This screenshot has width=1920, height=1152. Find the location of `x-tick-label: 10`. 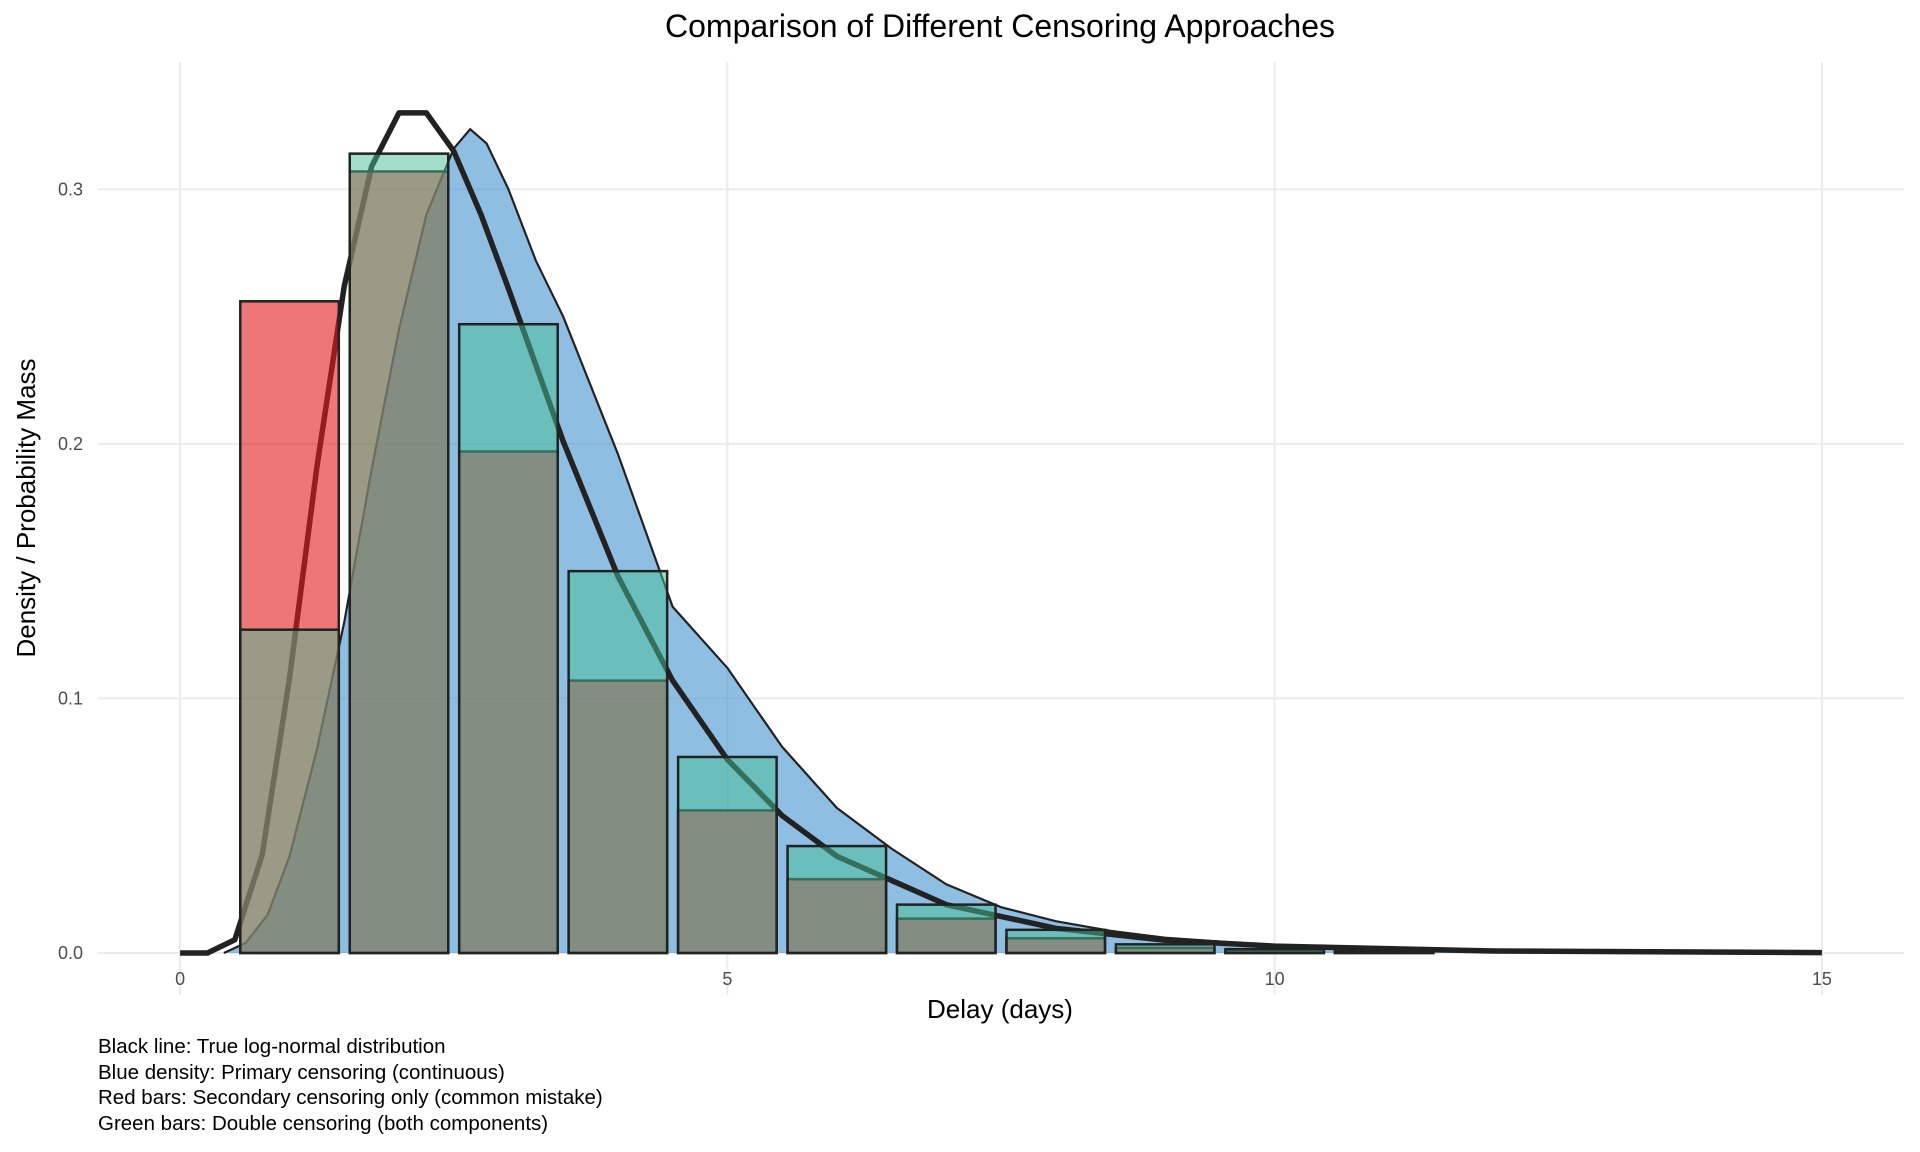

x-tick-label: 10 is located at coordinates (1275, 979).